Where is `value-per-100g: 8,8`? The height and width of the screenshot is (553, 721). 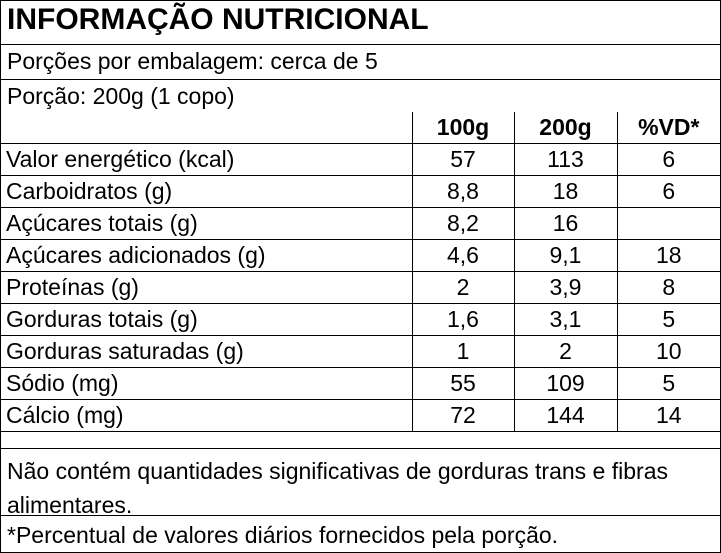 value-per-100g: 8,8 is located at coordinates (463, 191).